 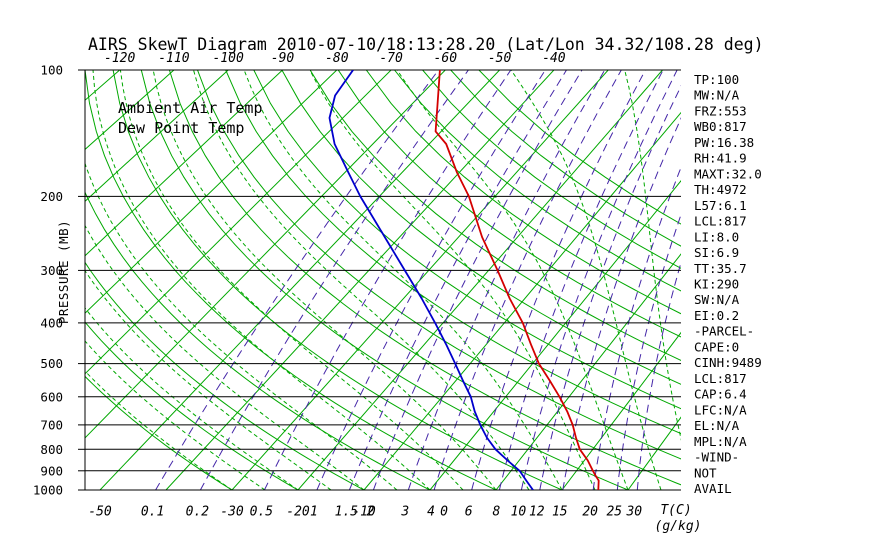 I want to click on legend-dew-point-temp-label: Dew Point Temp, so click(x=181, y=128).